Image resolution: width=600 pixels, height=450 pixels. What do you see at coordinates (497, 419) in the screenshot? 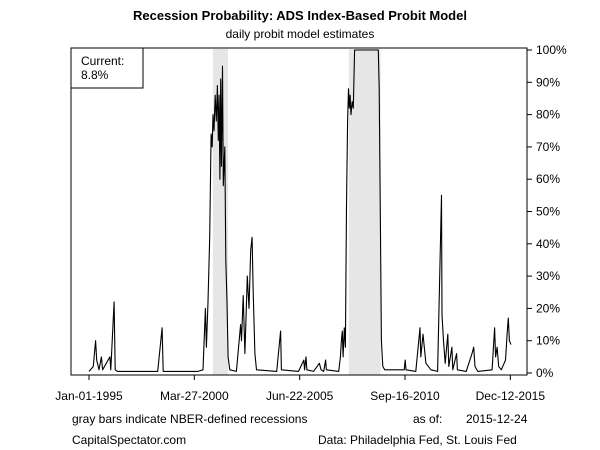
I see `asof-date: 2015-12-24` at bounding box center [497, 419].